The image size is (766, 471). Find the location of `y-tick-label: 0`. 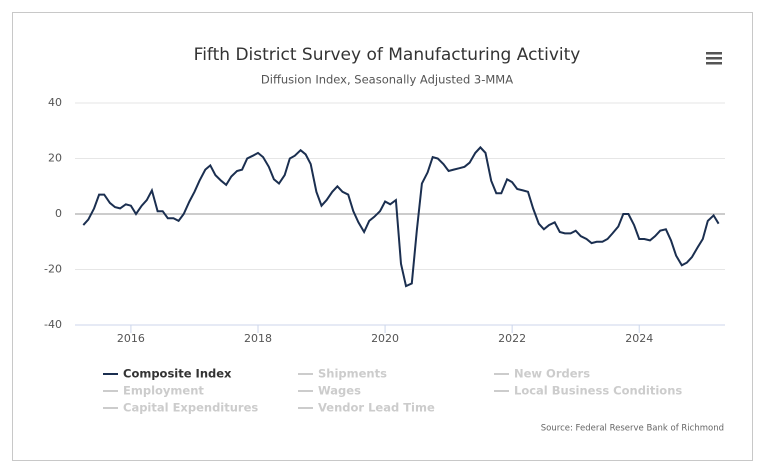

y-tick-label: 0 is located at coordinates (58, 213).